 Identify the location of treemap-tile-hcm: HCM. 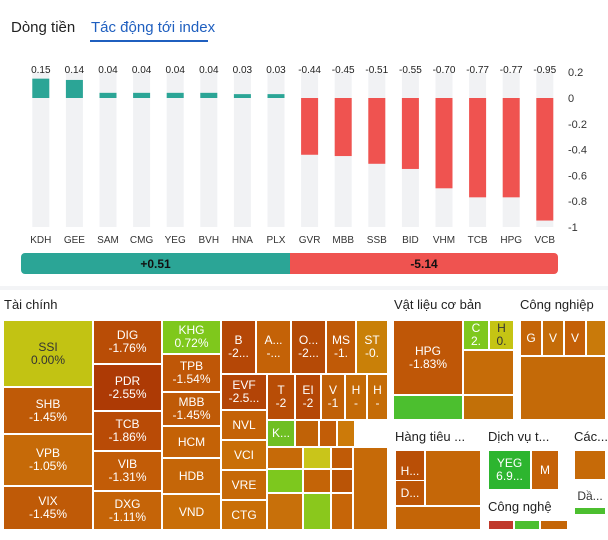
(191, 442).